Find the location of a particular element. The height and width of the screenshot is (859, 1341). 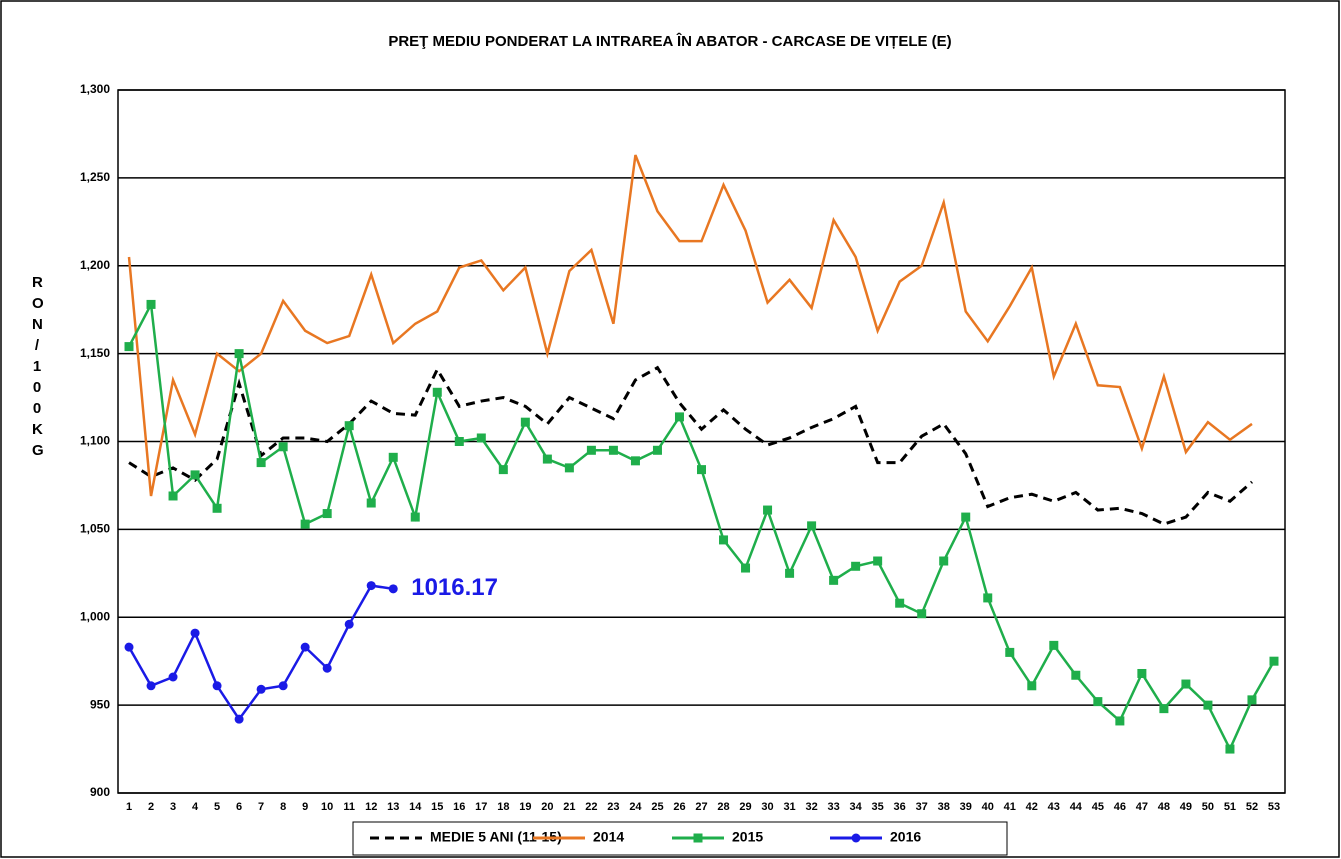

x-tick-label: 25 is located at coordinates (657, 807).